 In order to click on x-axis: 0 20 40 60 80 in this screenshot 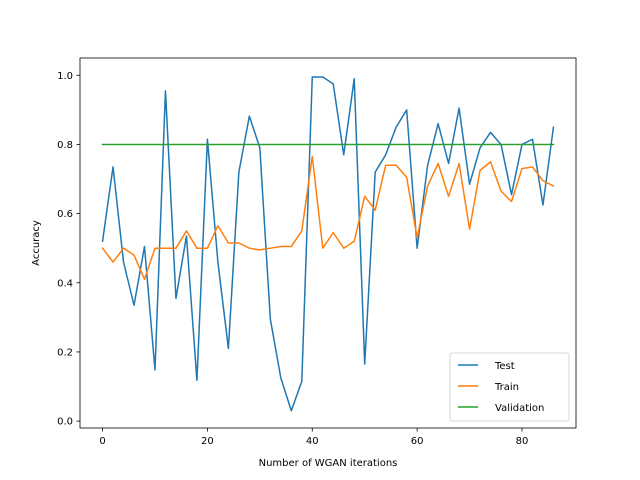, I will do `click(313, 437)`.